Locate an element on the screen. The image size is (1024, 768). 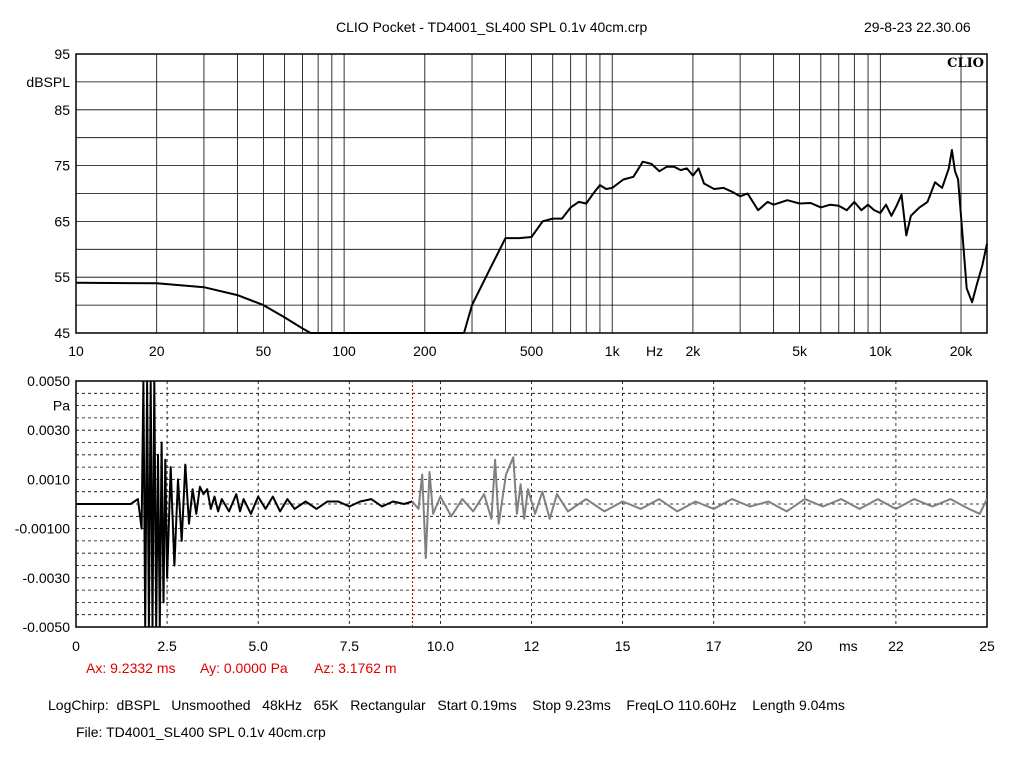
x-tick-label: 17 is located at coordinates (714, 646).